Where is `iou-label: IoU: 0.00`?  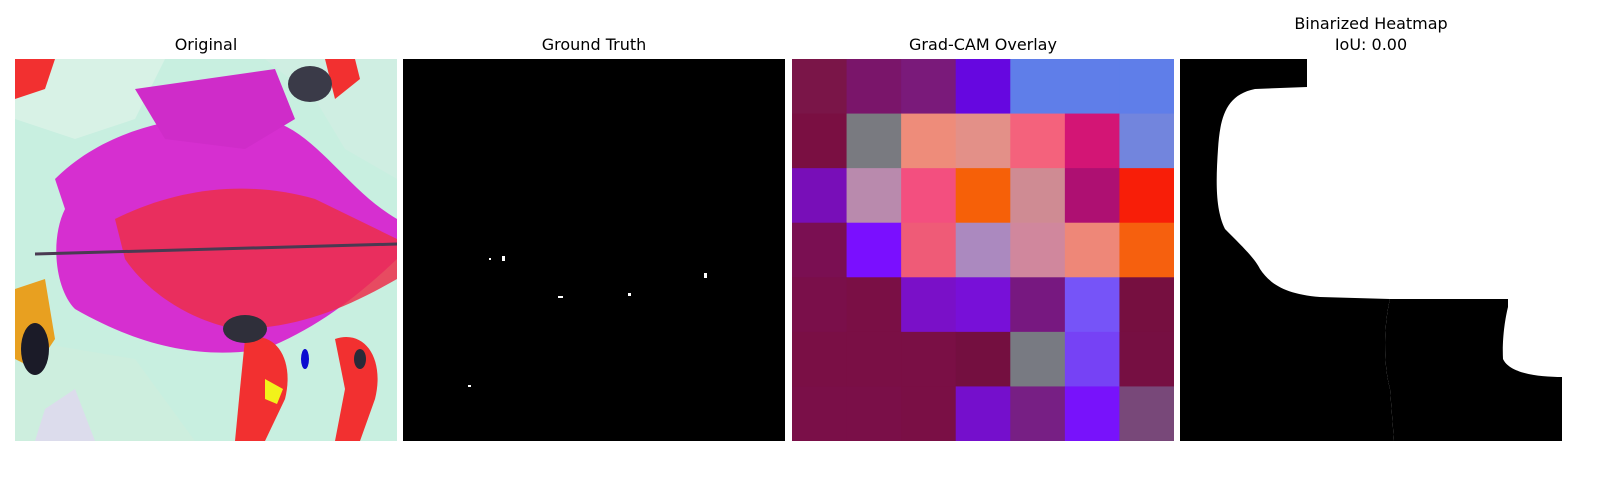 iou-label: IoU: 0.00 is located at coordinates (1371, 44).